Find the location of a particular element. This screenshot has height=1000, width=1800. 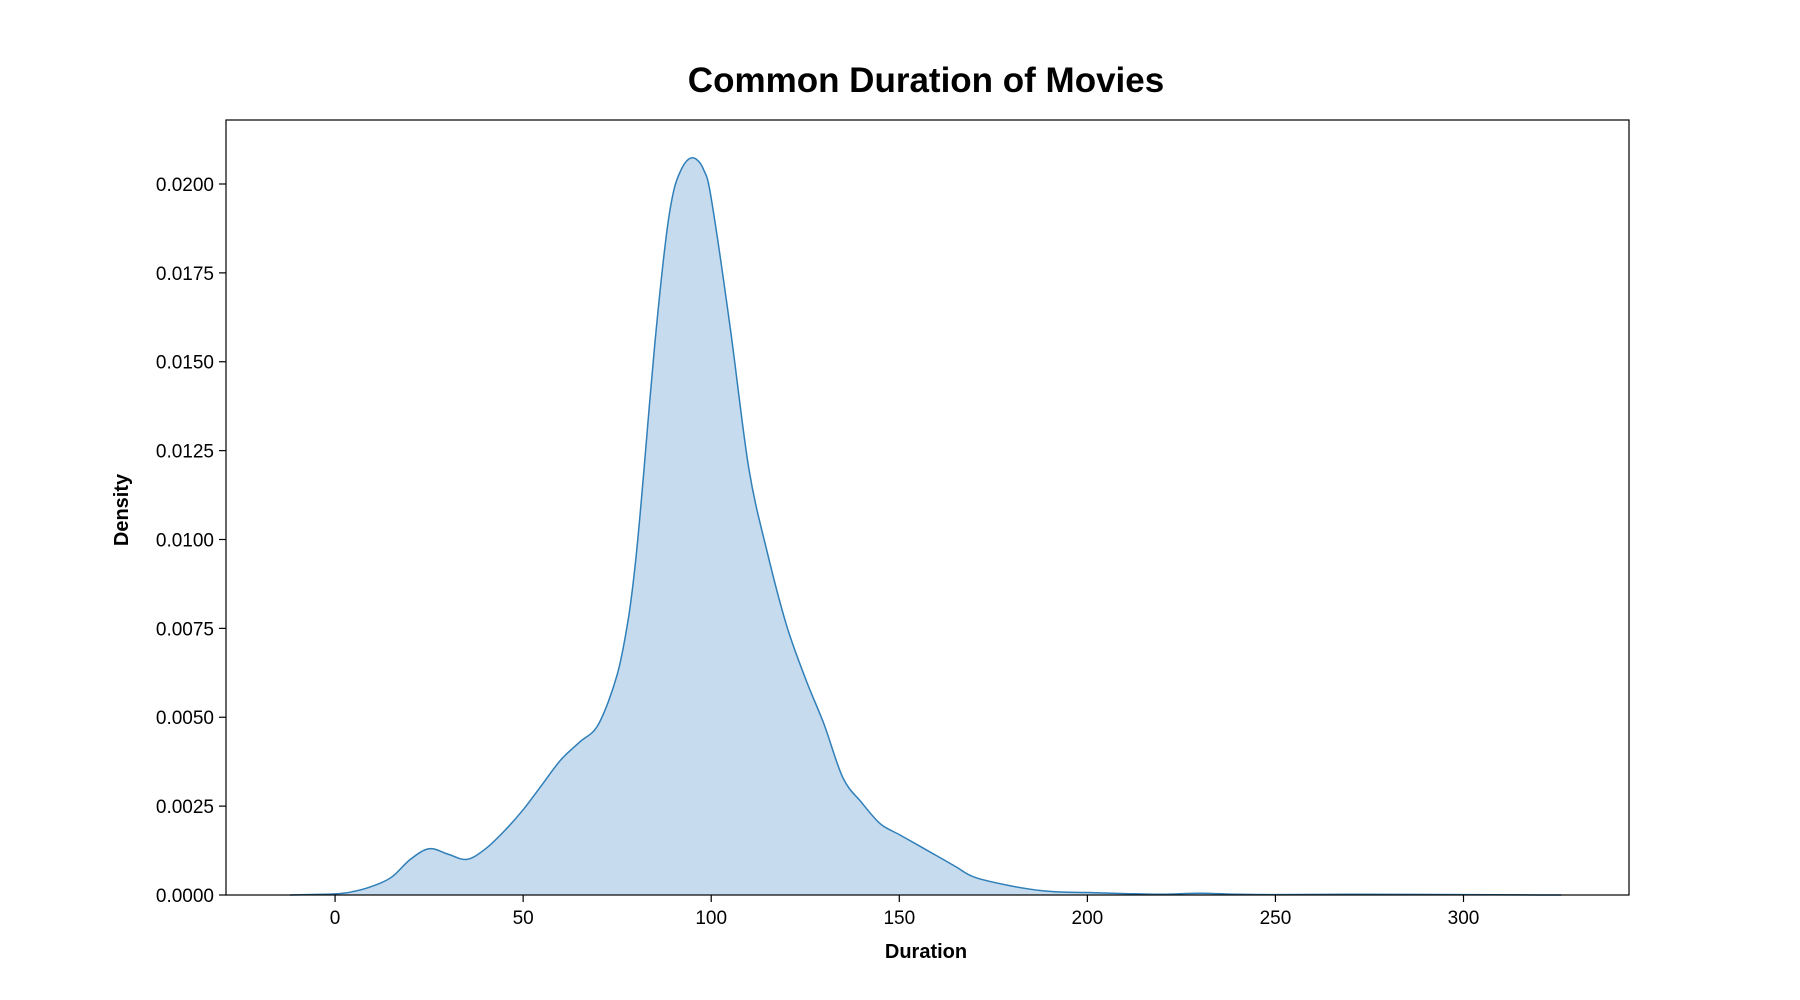

y-tick-label: 0.0025 is located at coordinates (185, 807).